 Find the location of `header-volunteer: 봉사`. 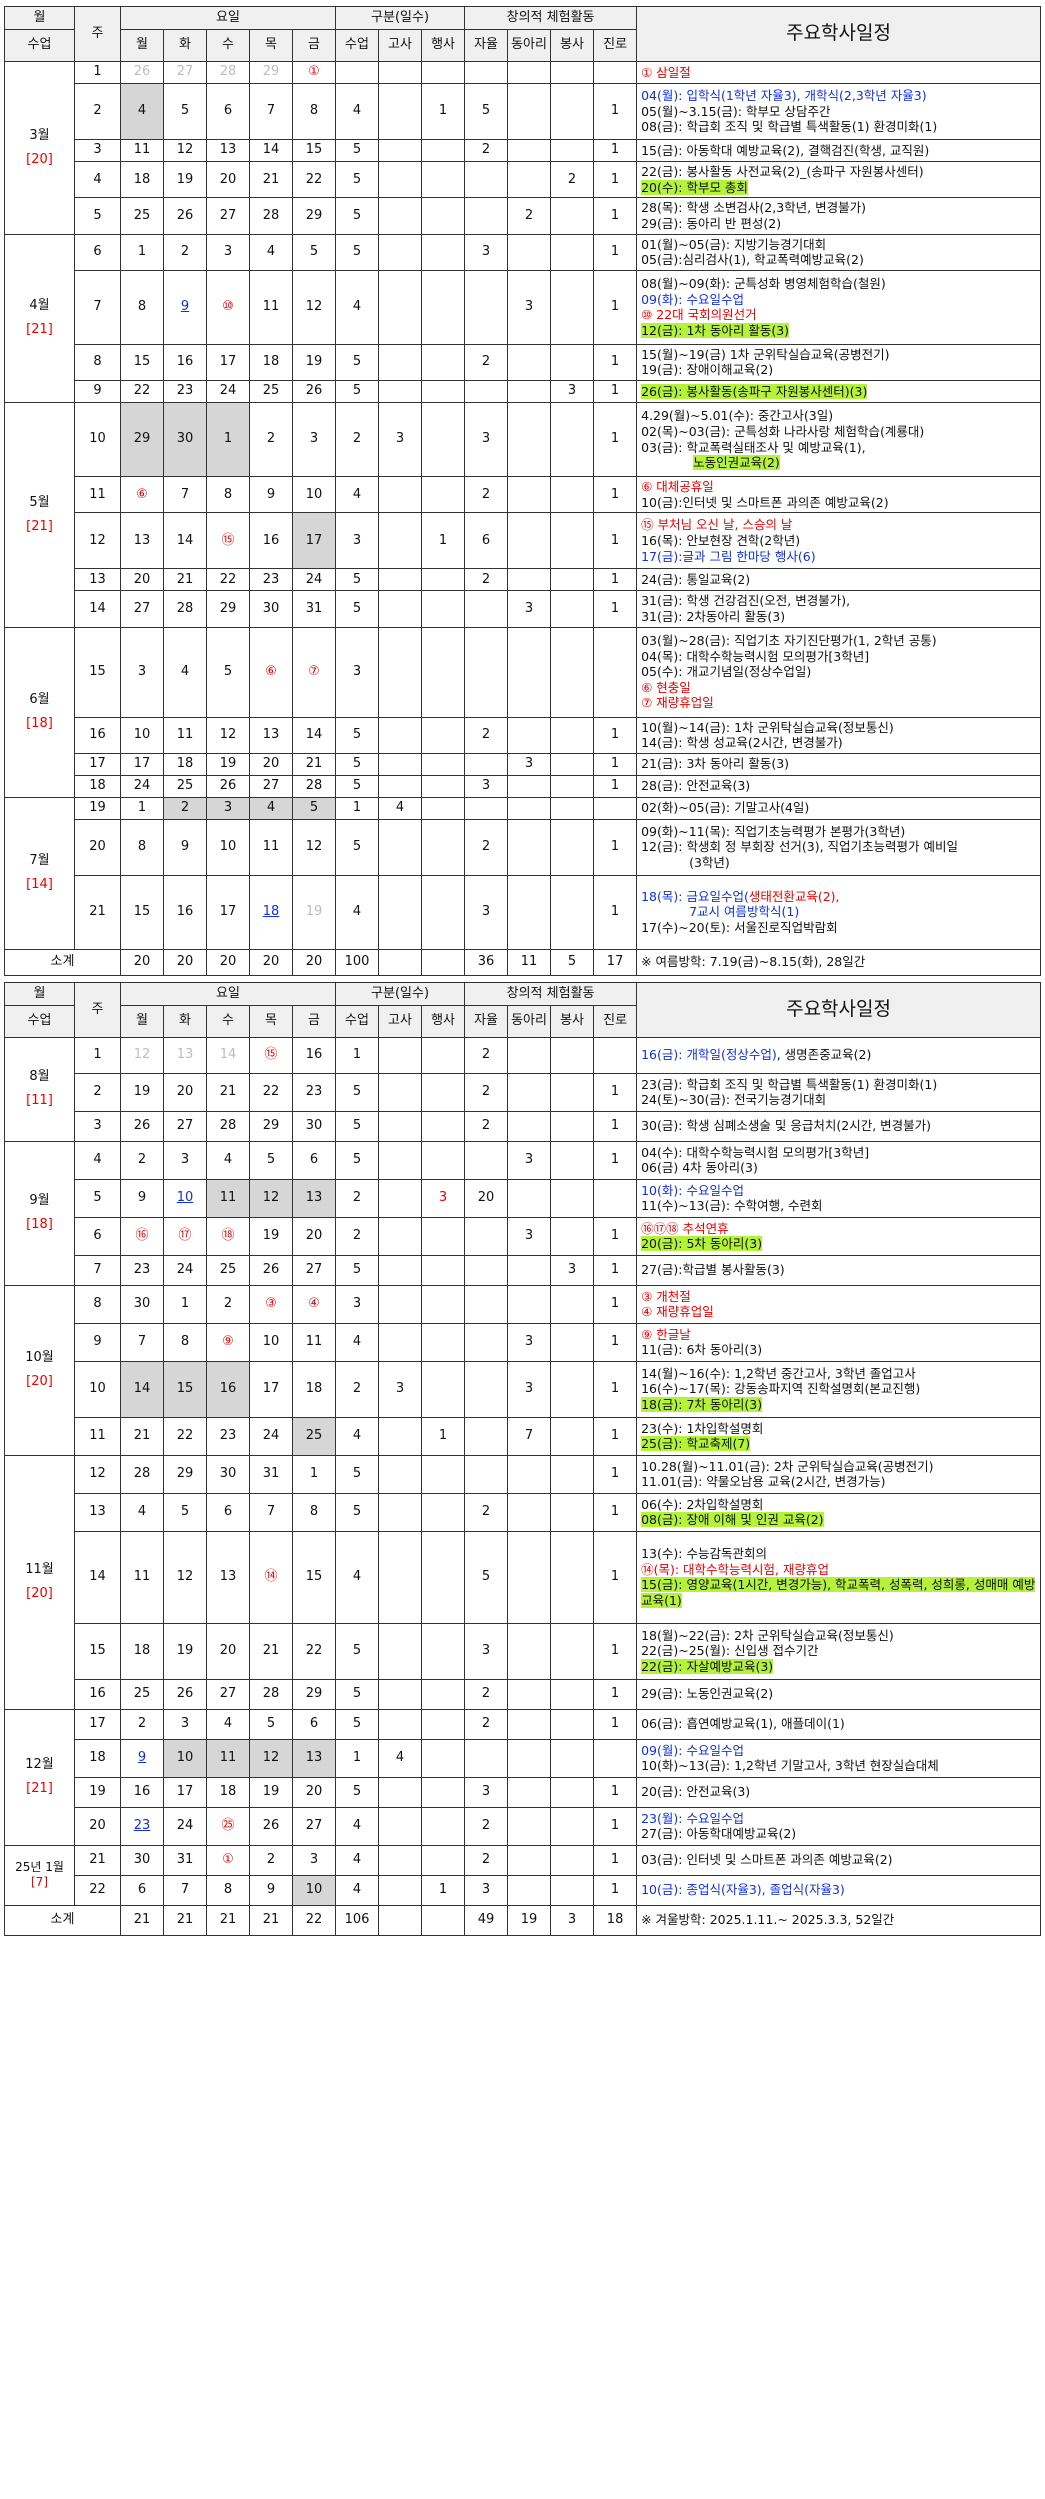

header-volunteer: 봉사 is located at coordinates (572, 45).